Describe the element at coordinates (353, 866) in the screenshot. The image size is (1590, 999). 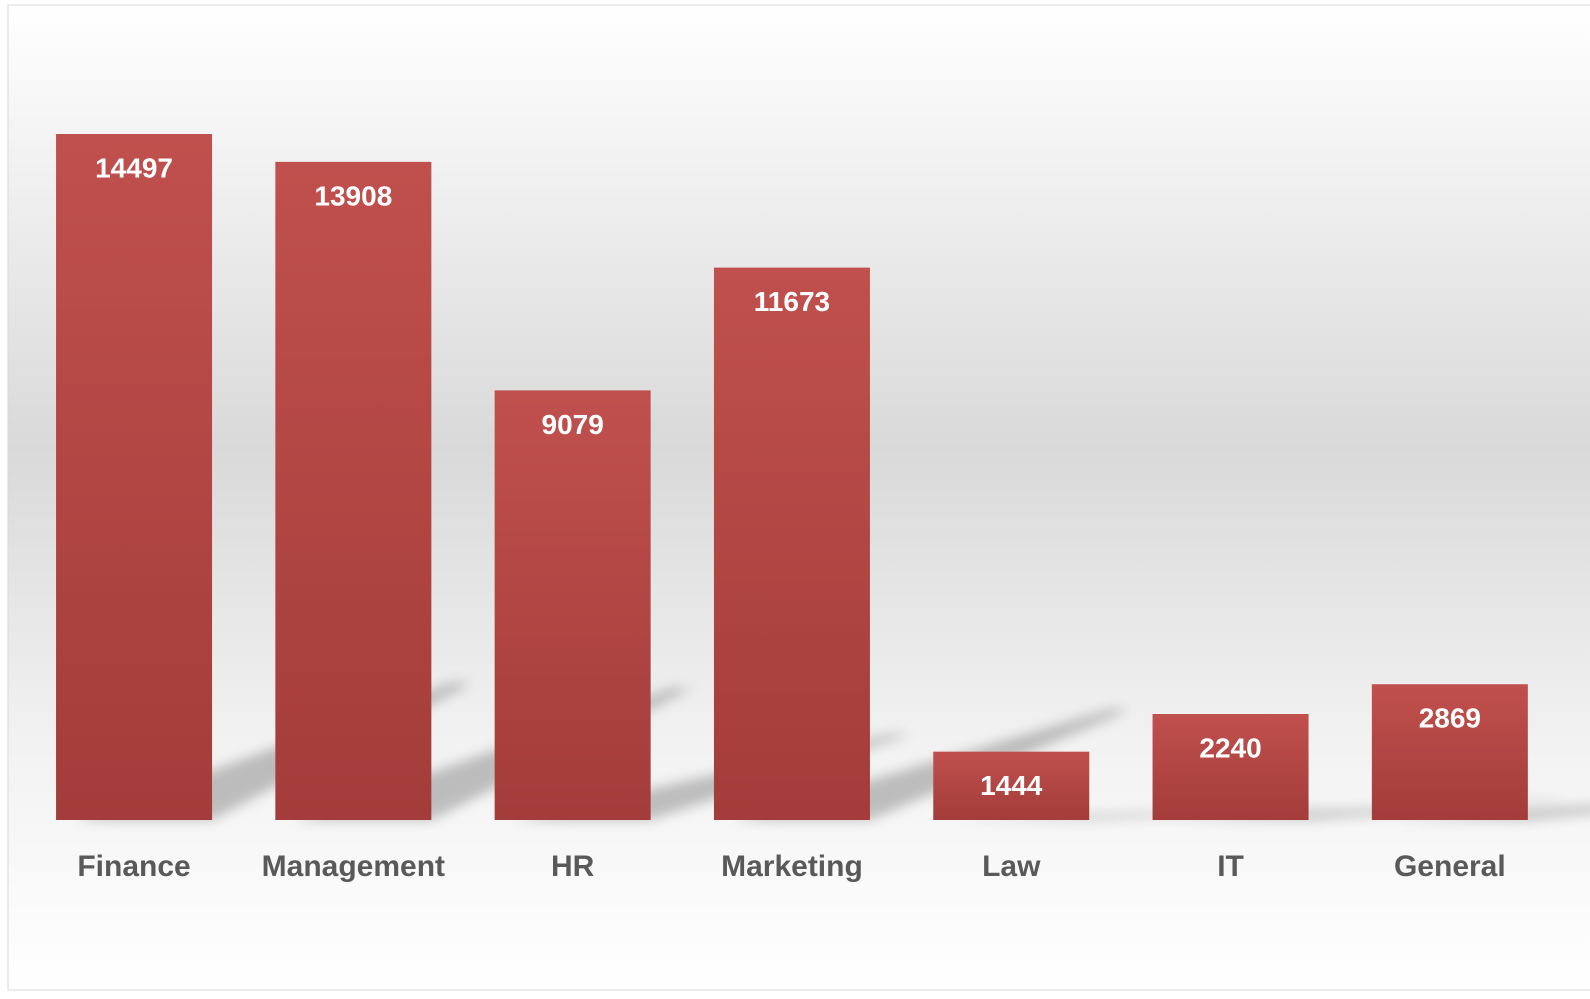
I see `x-tick-label: Management` at that location.